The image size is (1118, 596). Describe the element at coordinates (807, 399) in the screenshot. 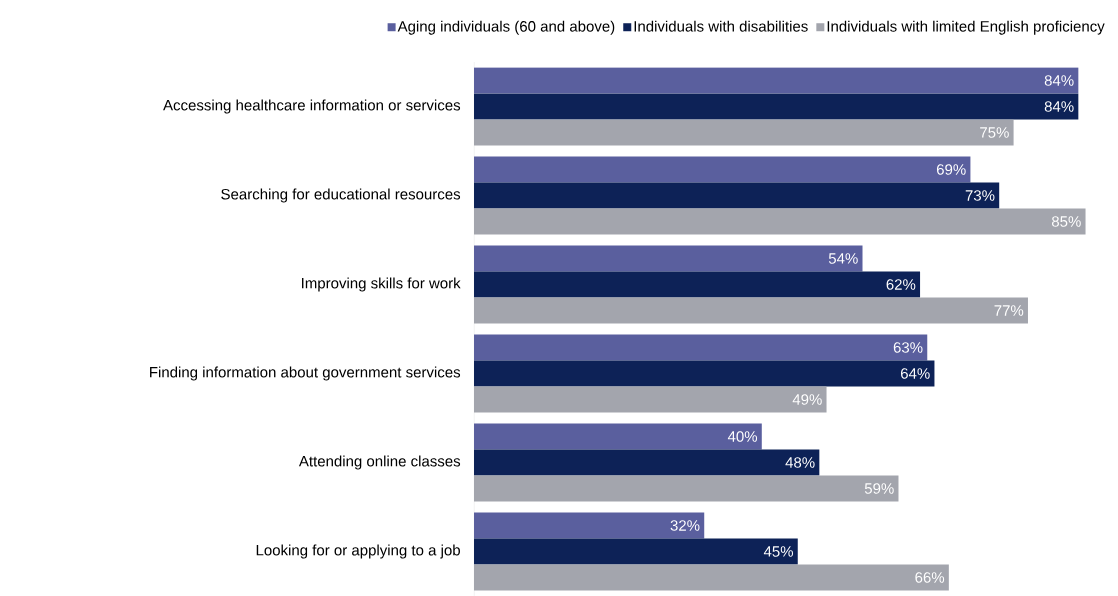

I see `data-label: 49%` at that location.